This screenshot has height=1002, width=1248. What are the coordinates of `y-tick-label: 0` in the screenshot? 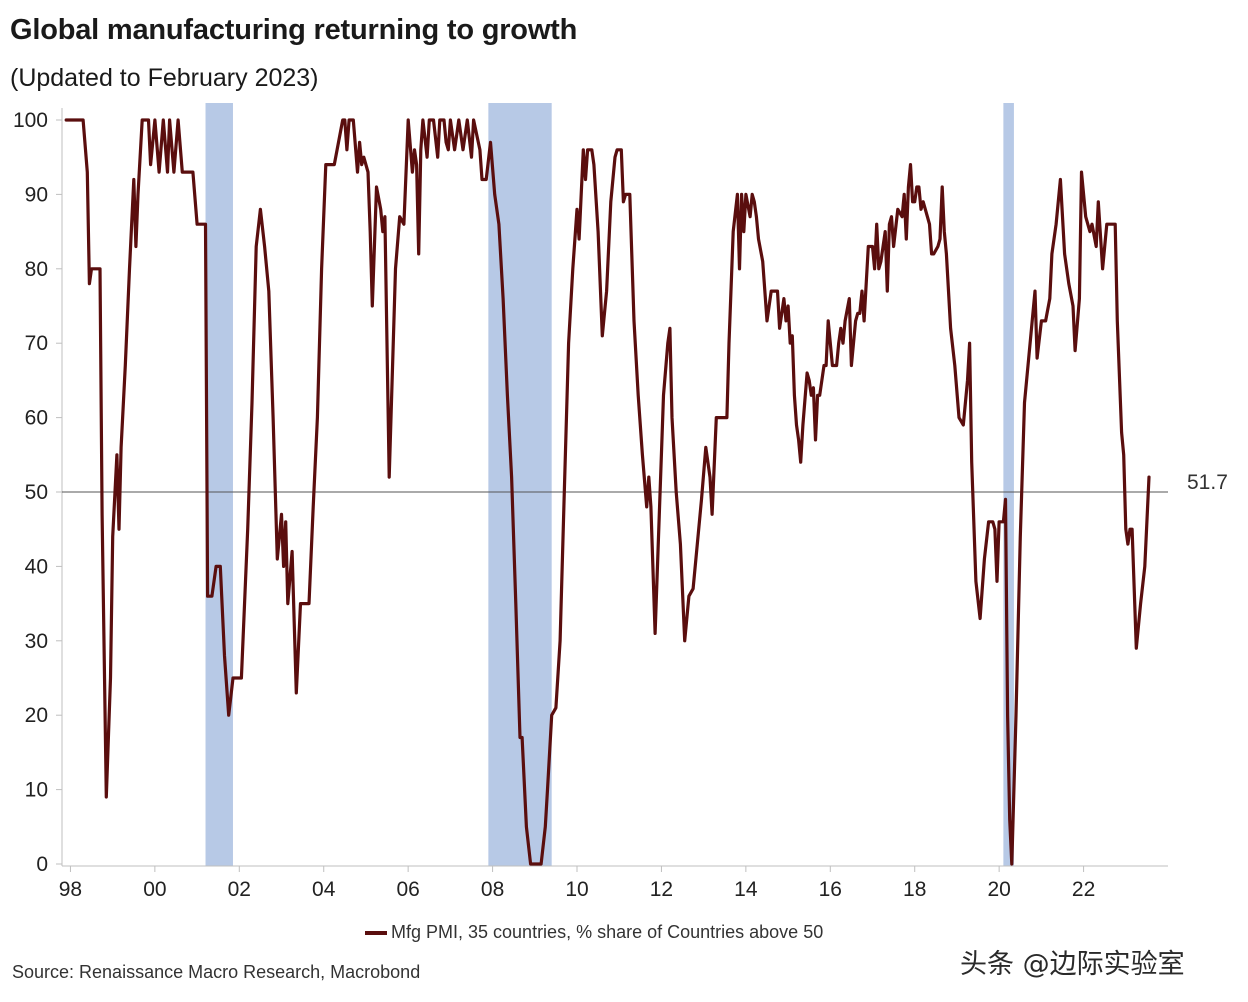 It's located at (42, 864).